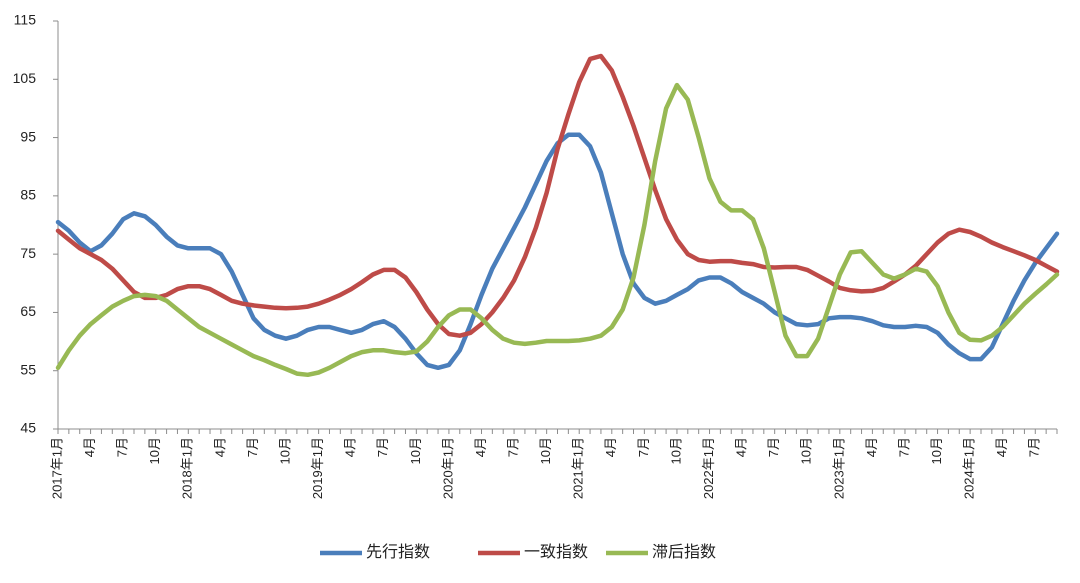 The height and width of the screenshot is (583, 1080). What do you see at coordinates (28, 428) in the screenshot?
I see `y-tick-label: 45` at bounding box center [28, 428].